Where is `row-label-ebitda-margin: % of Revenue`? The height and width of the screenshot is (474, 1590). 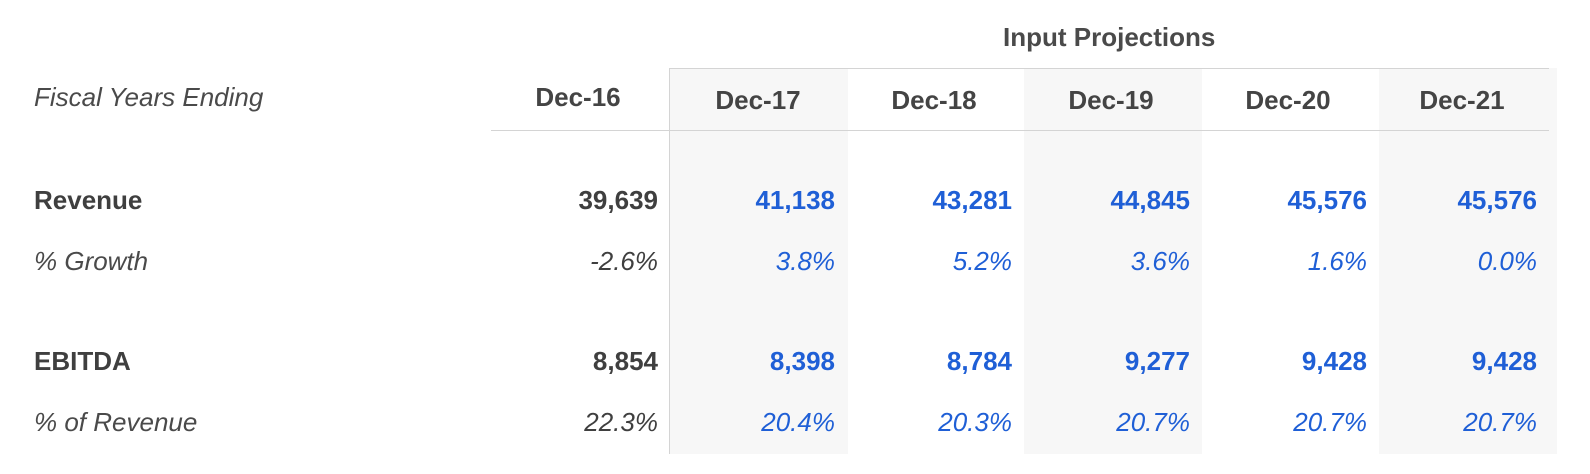
row-label-ebitda-margin: % of Revenue is located at coordinates (116, 422).